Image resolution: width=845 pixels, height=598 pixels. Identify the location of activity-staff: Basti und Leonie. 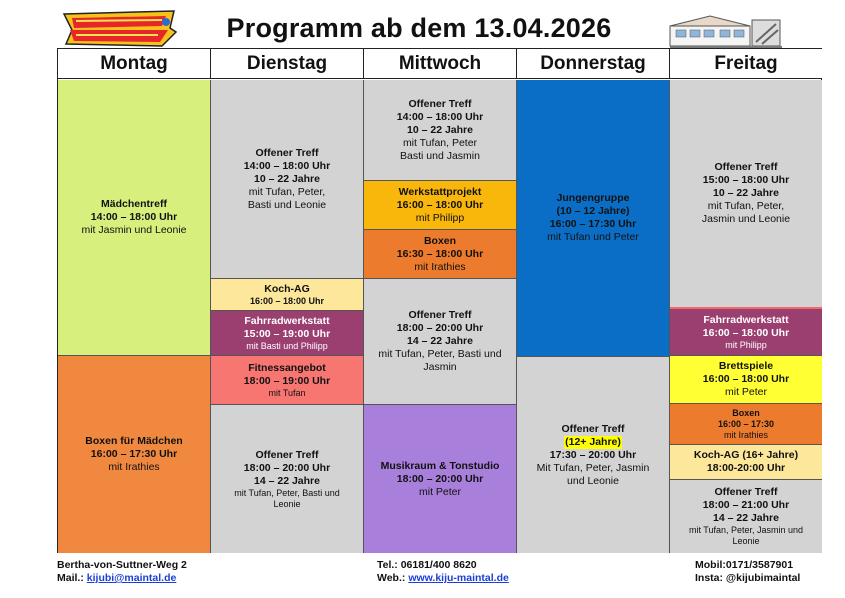
(287, 204).